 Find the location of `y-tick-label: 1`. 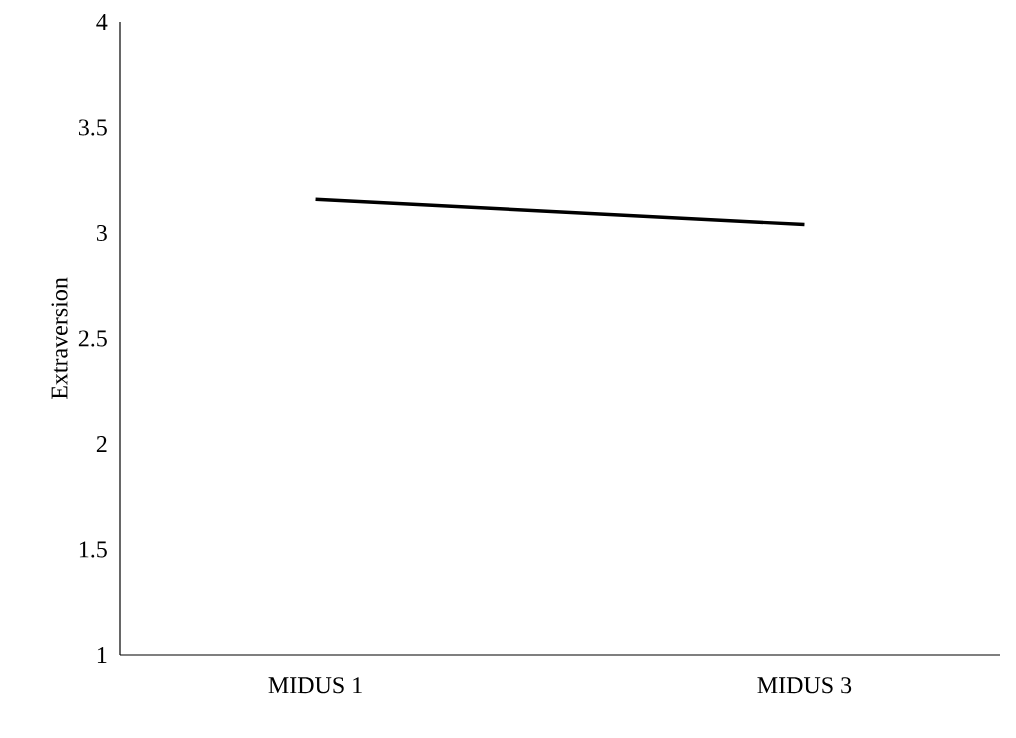

y-tick-label: 1 is located at coordinates (102, 655).